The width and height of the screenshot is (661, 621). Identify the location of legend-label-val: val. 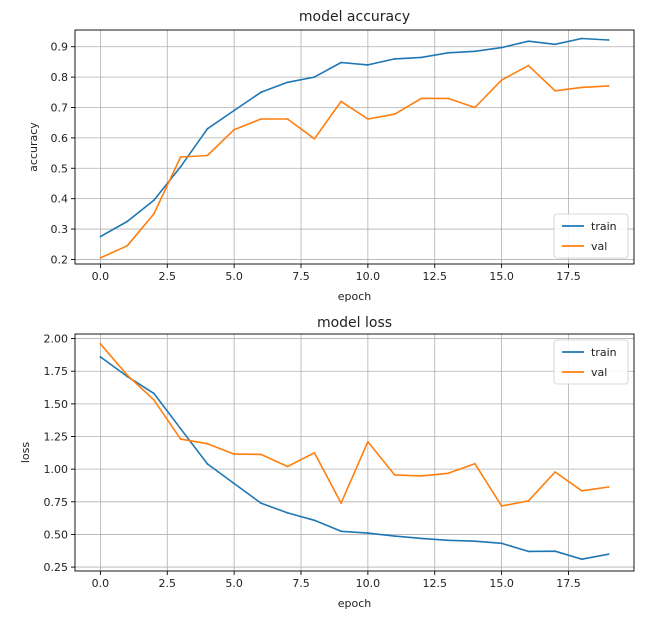
(599, 372).